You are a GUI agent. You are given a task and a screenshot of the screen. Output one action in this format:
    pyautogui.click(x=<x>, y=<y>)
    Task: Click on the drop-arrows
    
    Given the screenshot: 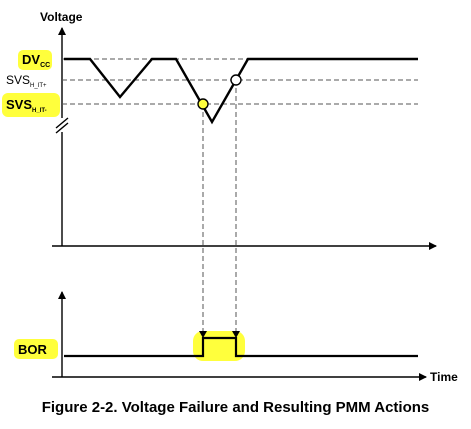 What is the action you would take?
    pyautogui.click(x=219, y=334)
    